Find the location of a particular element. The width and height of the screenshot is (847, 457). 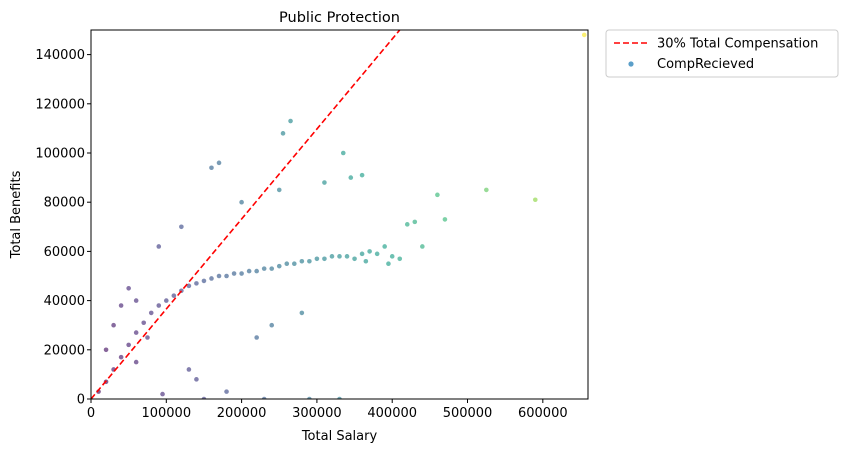

x-tick-label: 0 is located at coordinates (91, 413).